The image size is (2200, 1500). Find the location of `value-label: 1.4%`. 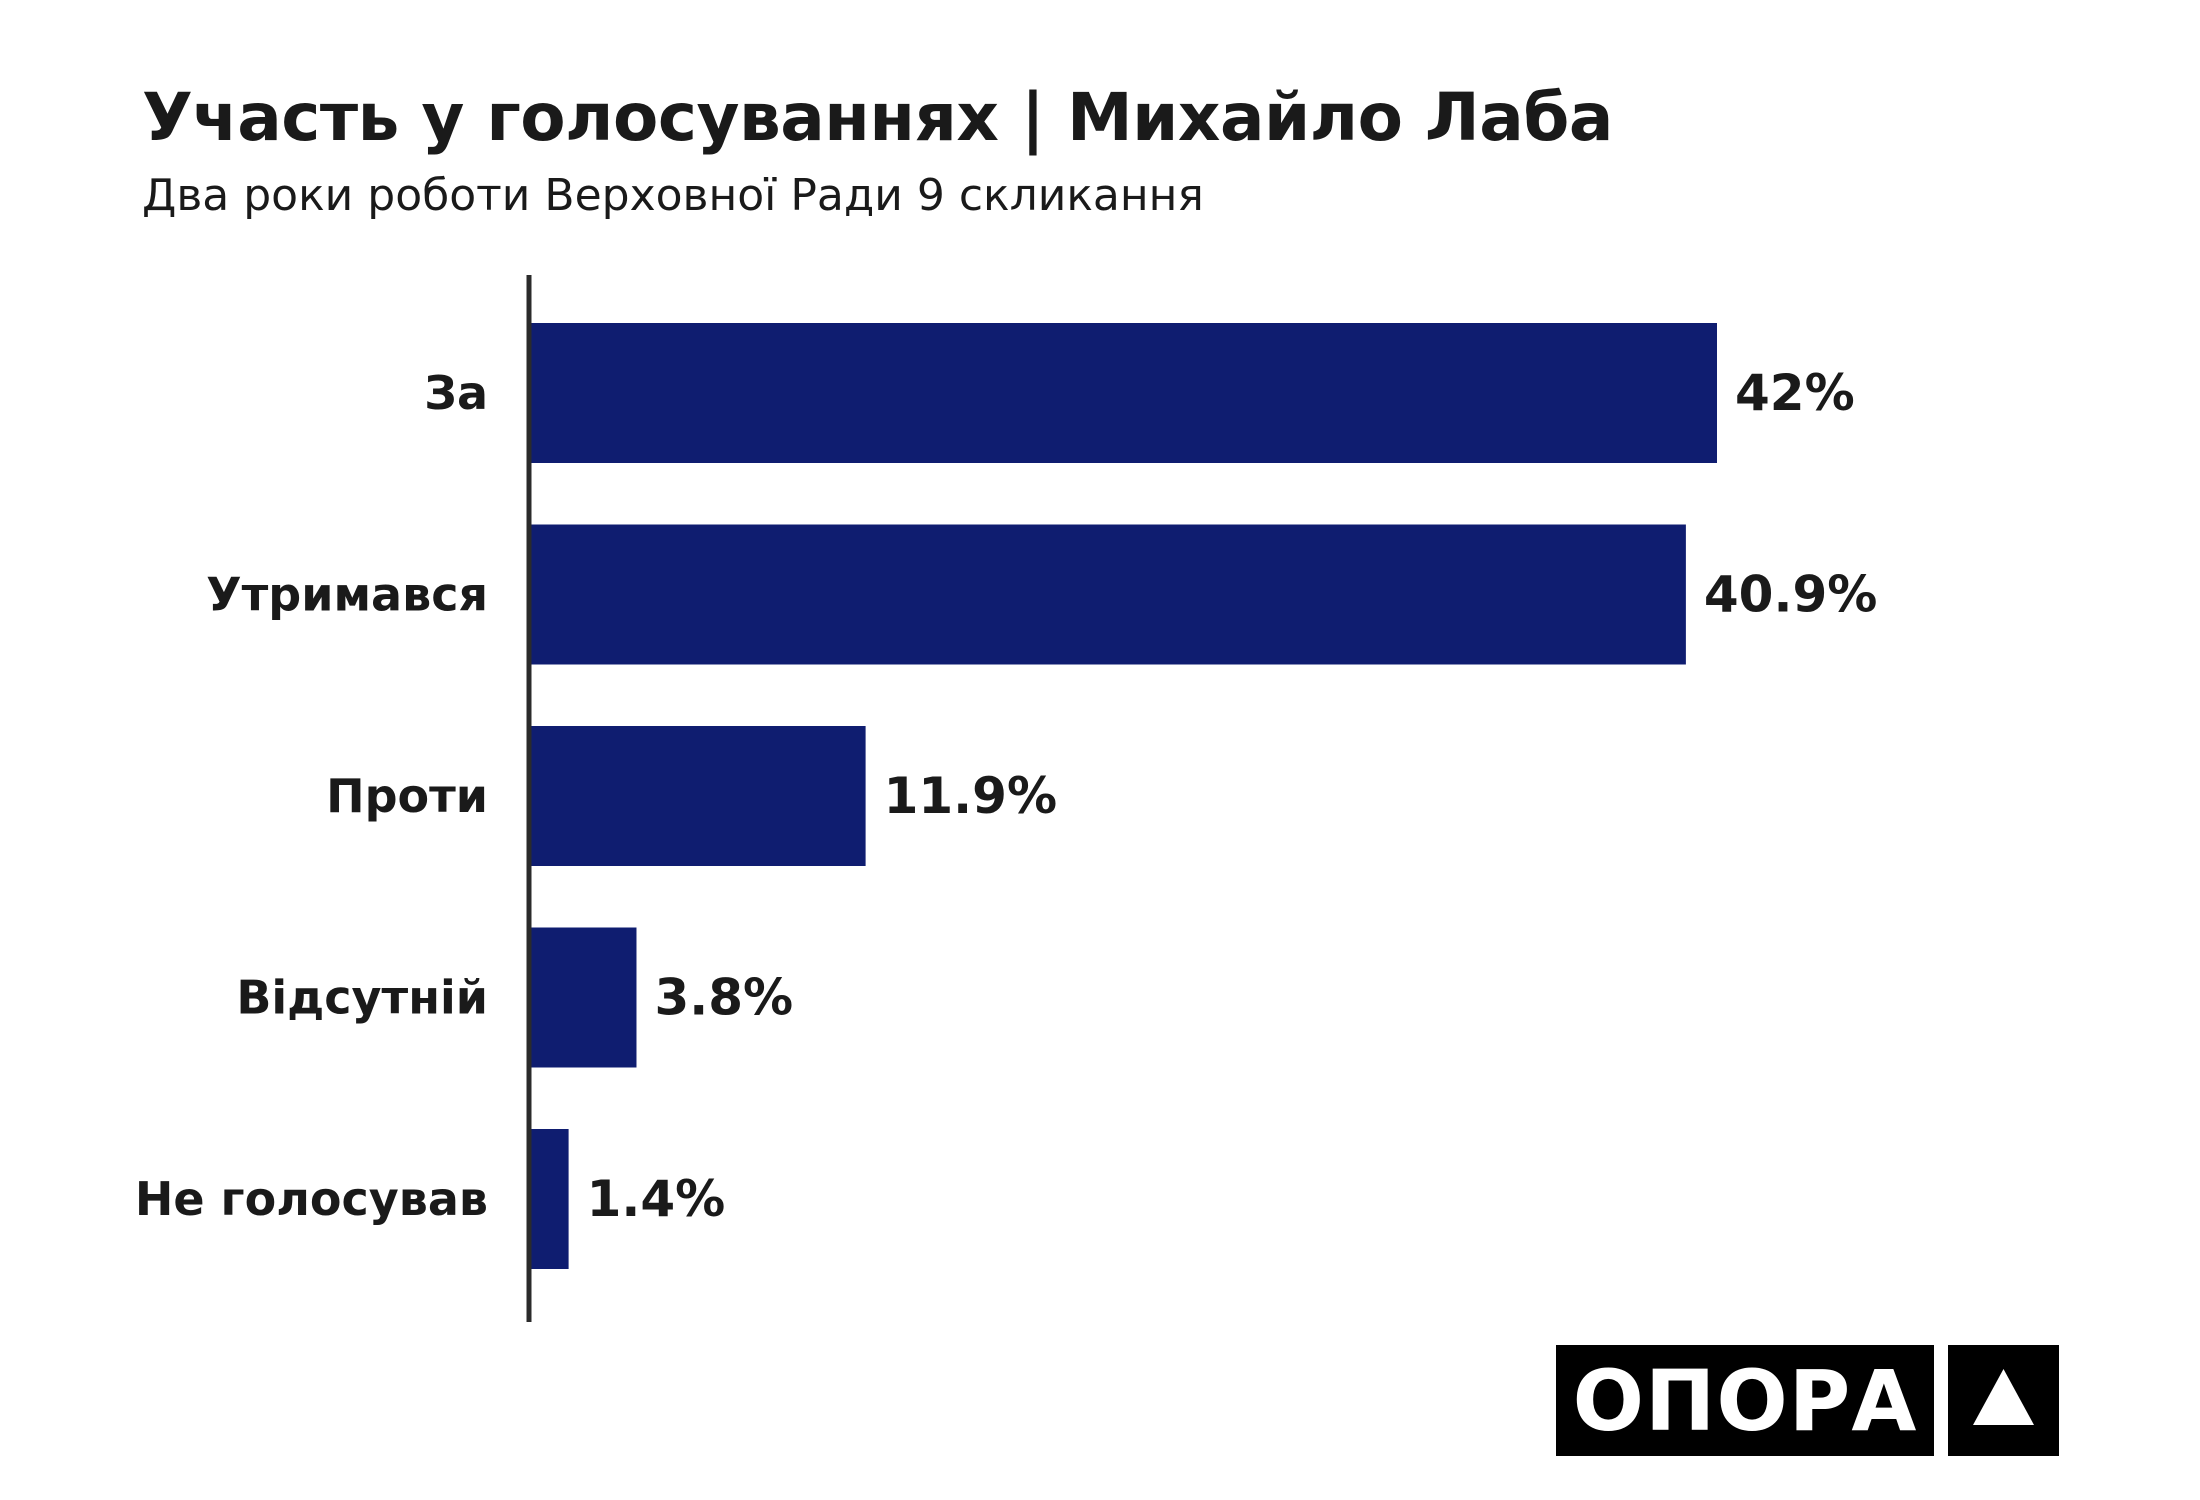

value-label: 1.4% is located at coordinates (656, 1199).